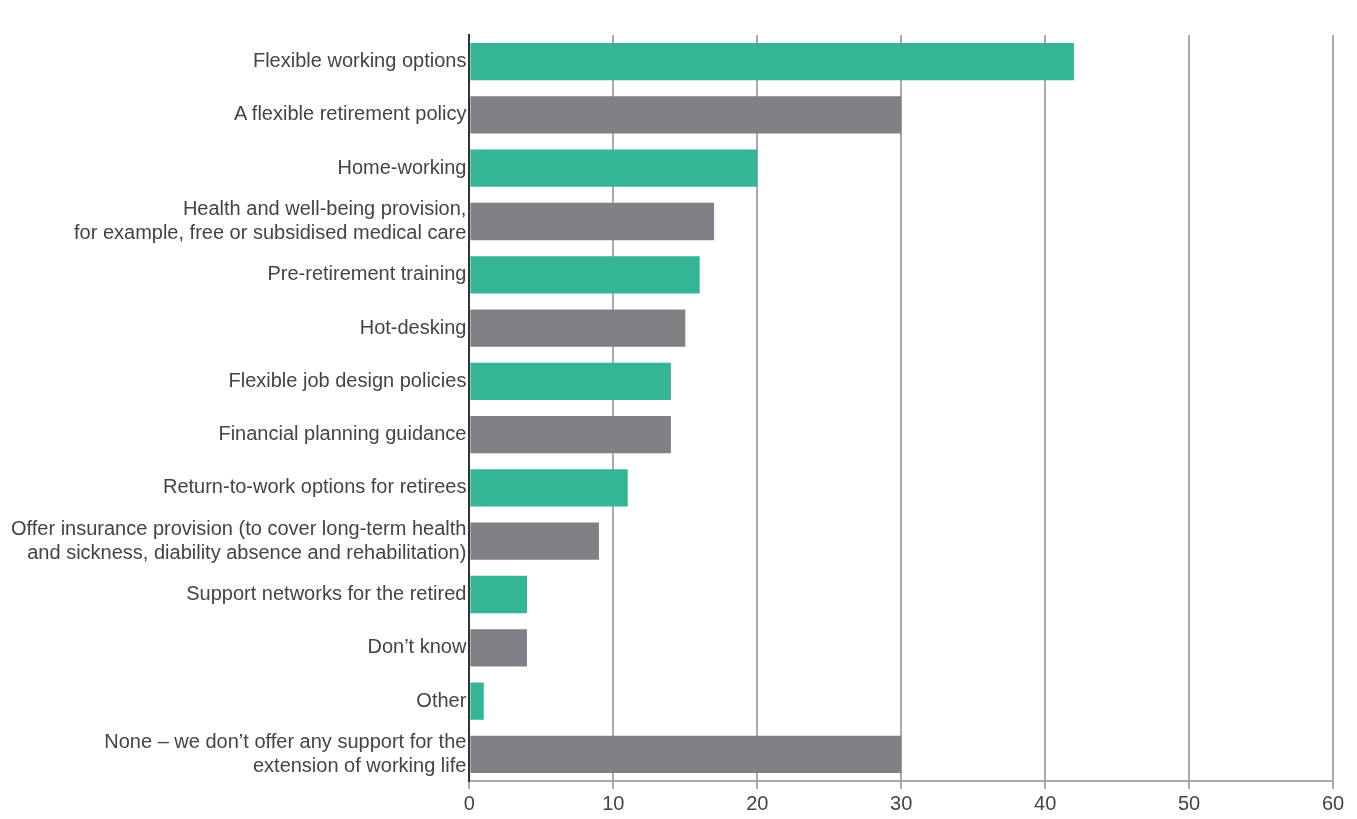 The height and width of the screenshot is (819, 1357). I want to click on y-tick-label: Flexible job design policies, so click(347, 379).